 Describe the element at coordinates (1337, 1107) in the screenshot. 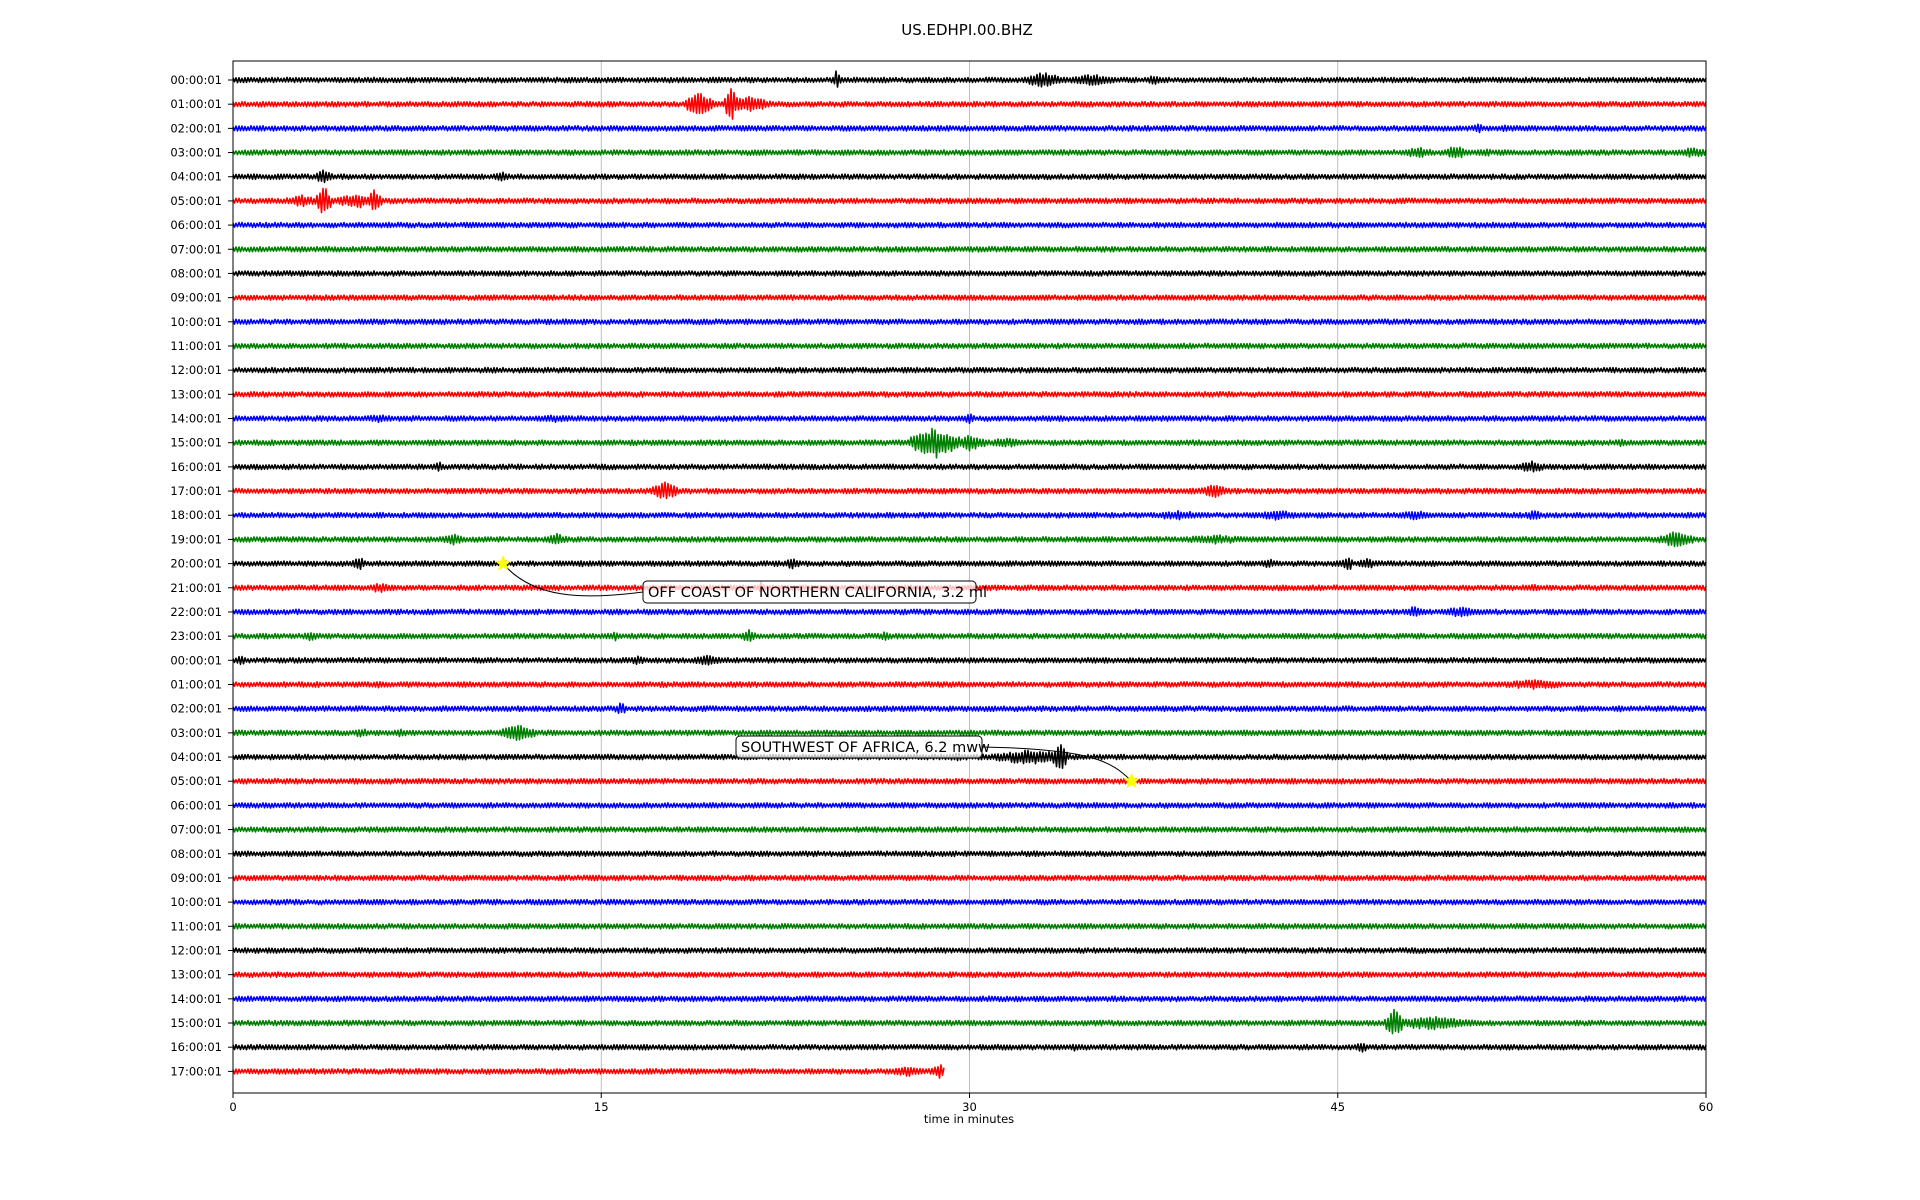

I see `x-tick-label: 45` at that location.